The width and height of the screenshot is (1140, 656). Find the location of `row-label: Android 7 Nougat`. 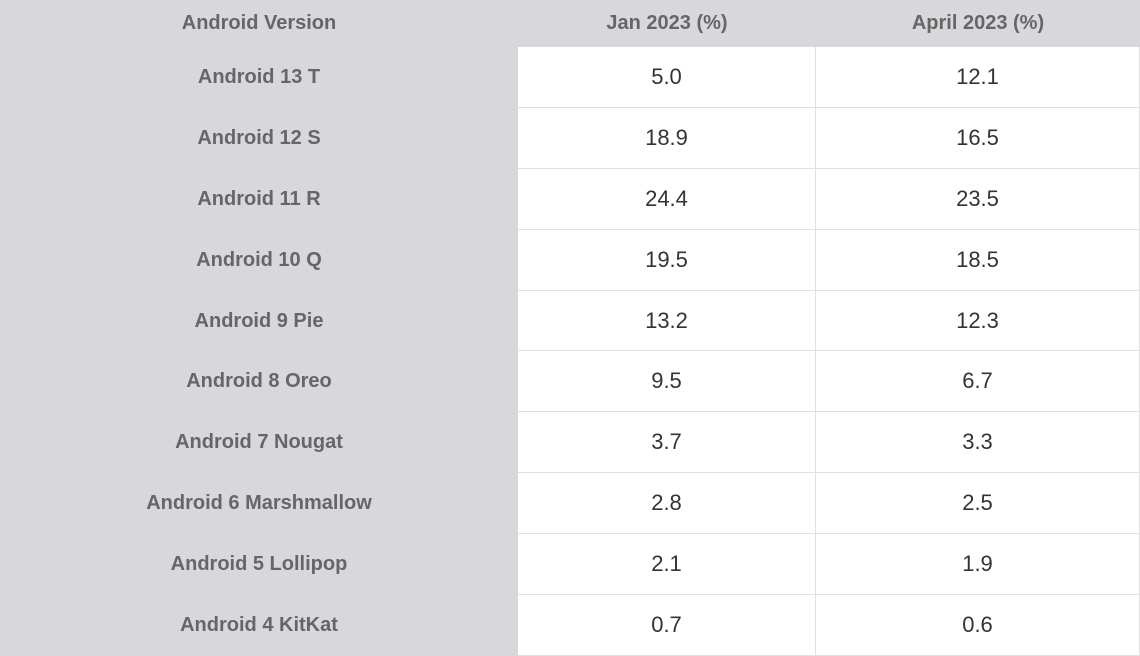

row-label: Android 7 Nougat is located at coordinates (259, 443).